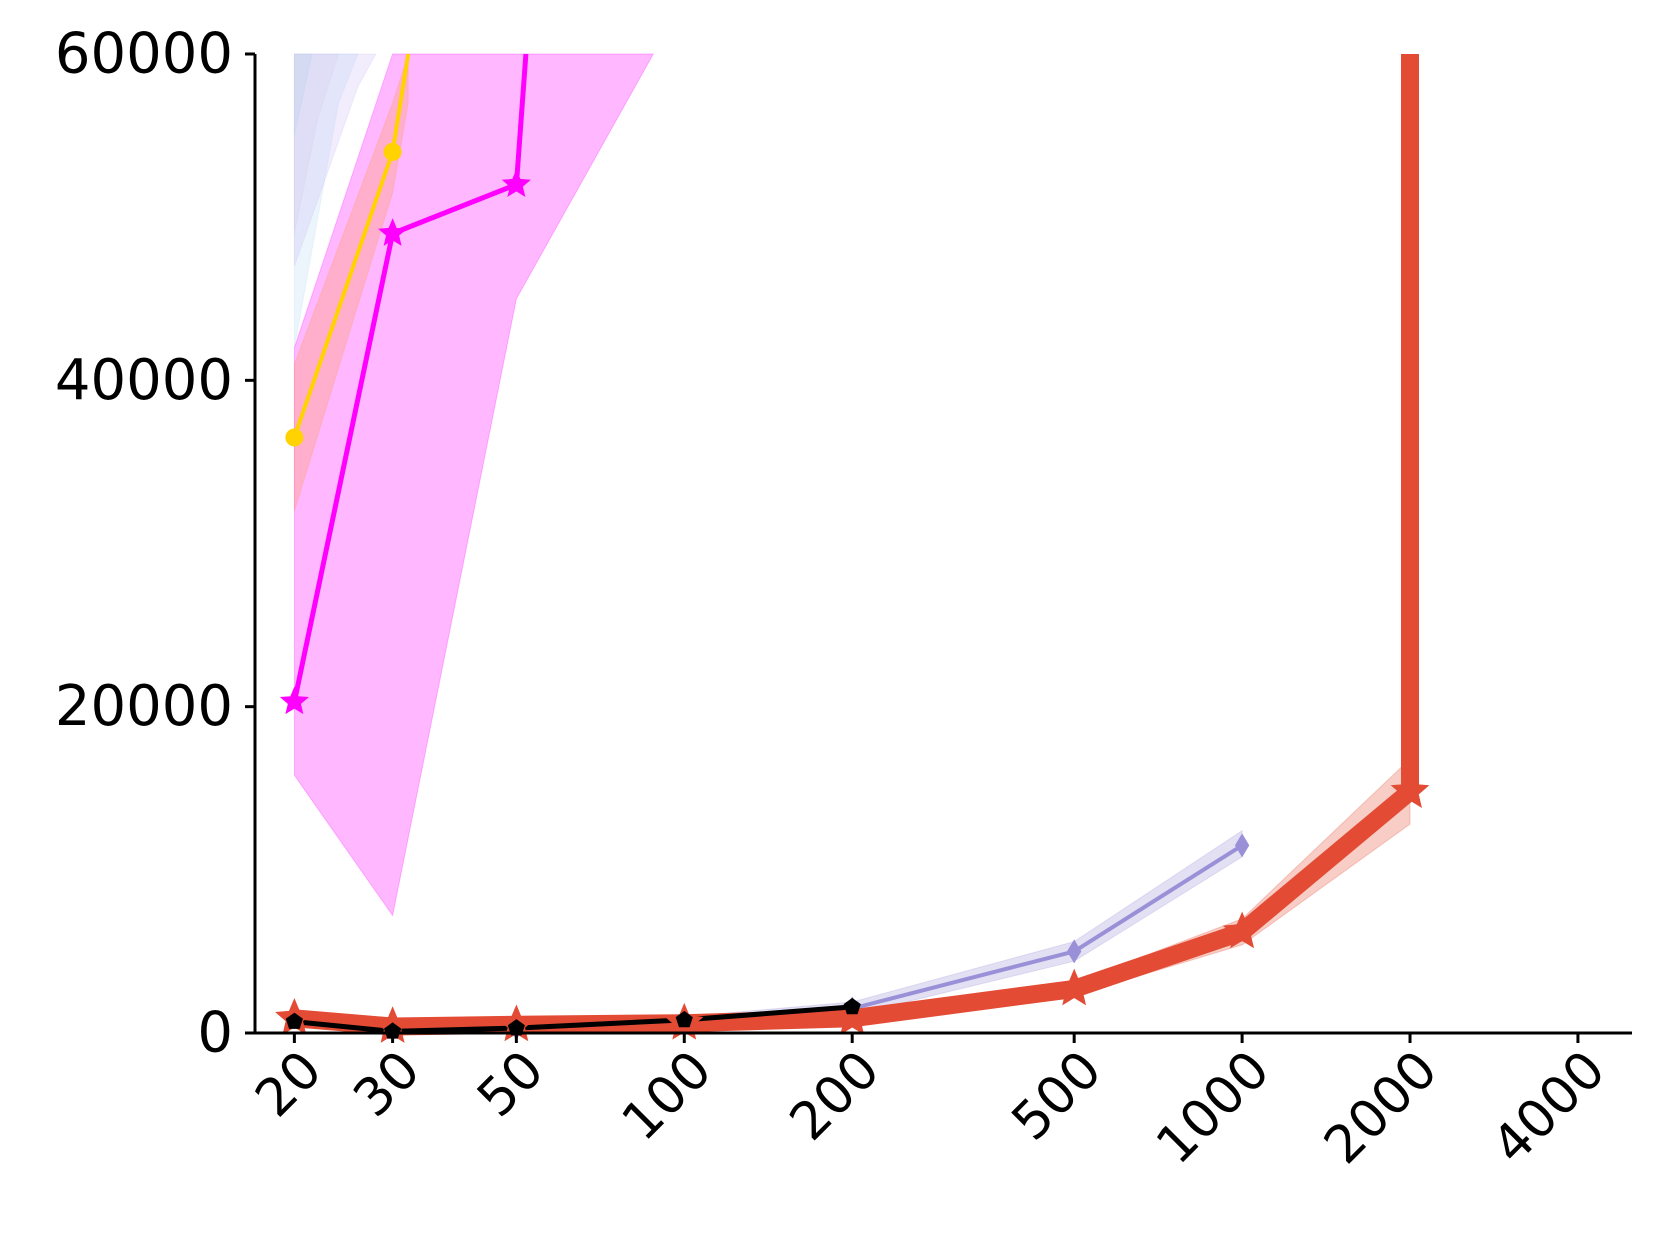 The height and width of the screenshot is (1240, 1660). Describe the element at coordinates (1549, 1108) in the screenshot. I see `x-tick-label: 4000` at that location.